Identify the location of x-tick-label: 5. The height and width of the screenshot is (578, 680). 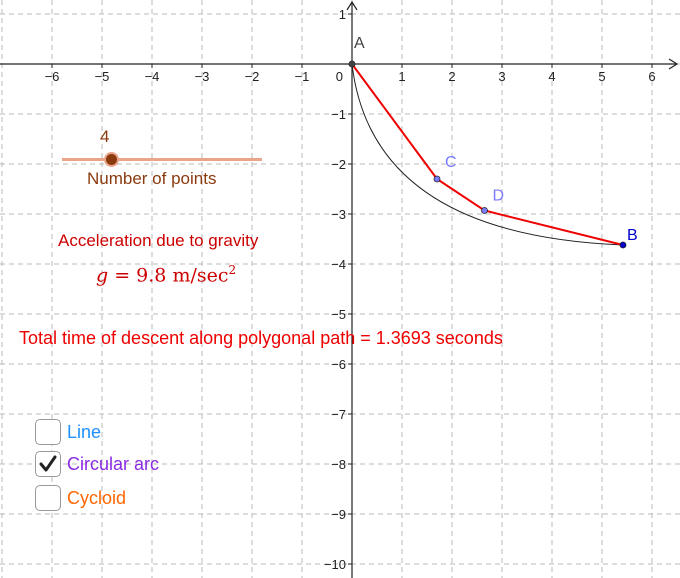
(601, 76).